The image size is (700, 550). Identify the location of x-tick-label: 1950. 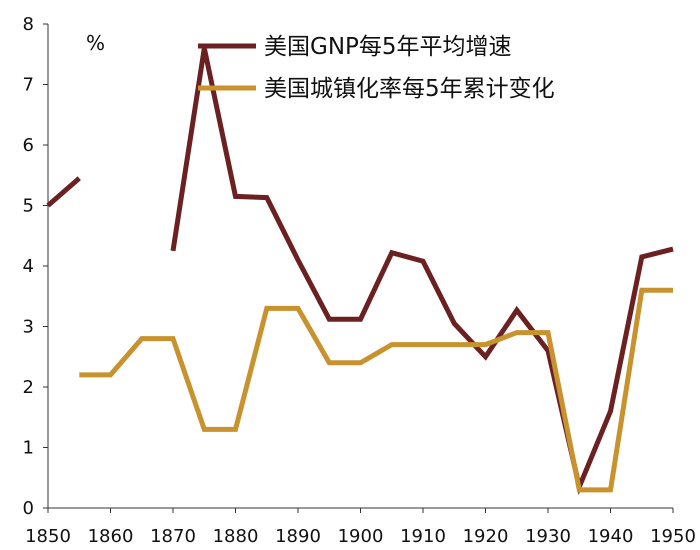
(673, 536).